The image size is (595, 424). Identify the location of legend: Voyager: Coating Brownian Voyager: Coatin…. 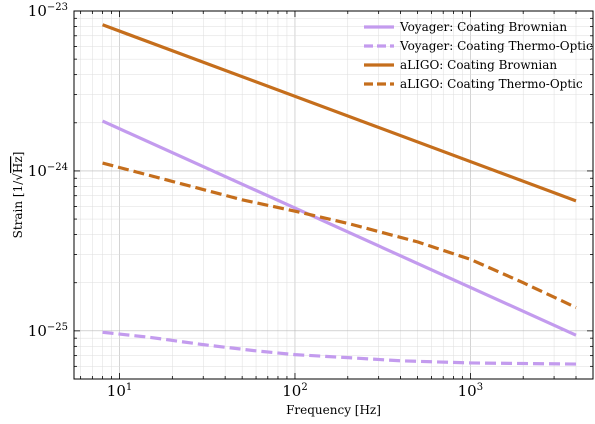
(478, 55).